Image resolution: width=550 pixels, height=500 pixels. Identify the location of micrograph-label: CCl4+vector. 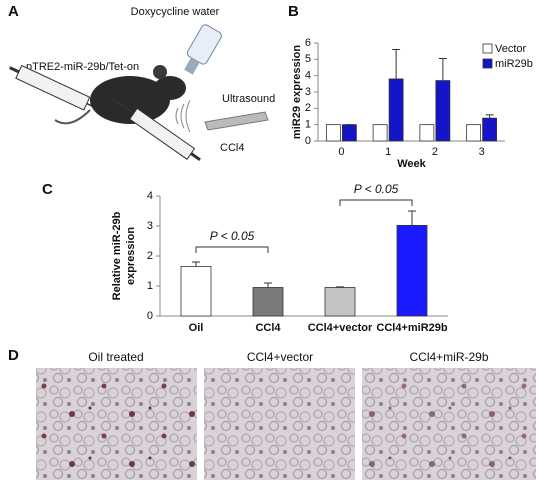
(280, 357).